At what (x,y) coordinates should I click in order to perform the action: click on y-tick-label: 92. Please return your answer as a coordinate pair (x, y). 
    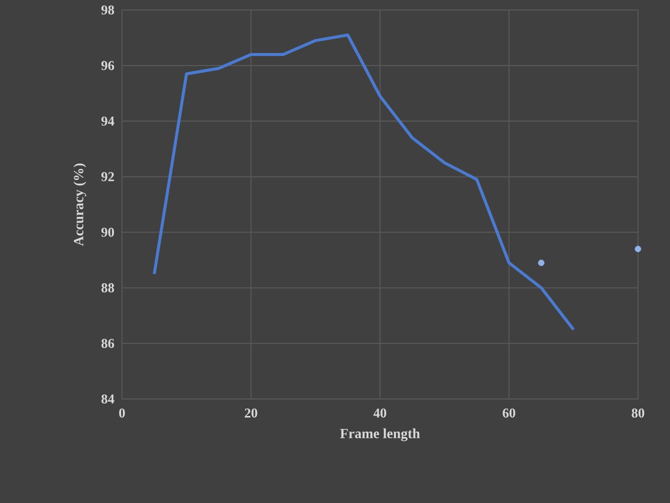
    Looking at the image, I should click on (107, 177).